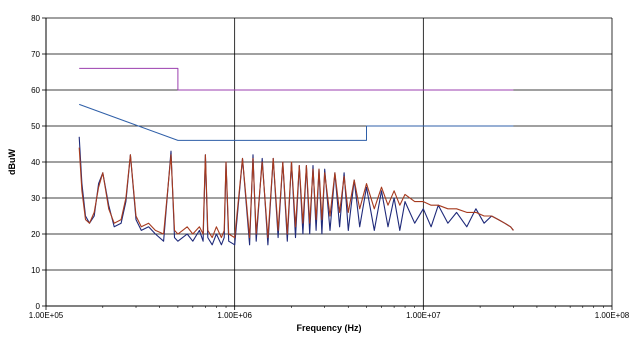 The width and height of the screenshot is (635, 338). Describe the element at coordinates (35, 234) in the screenshot. I see `y-tick-label: 20` at that location.